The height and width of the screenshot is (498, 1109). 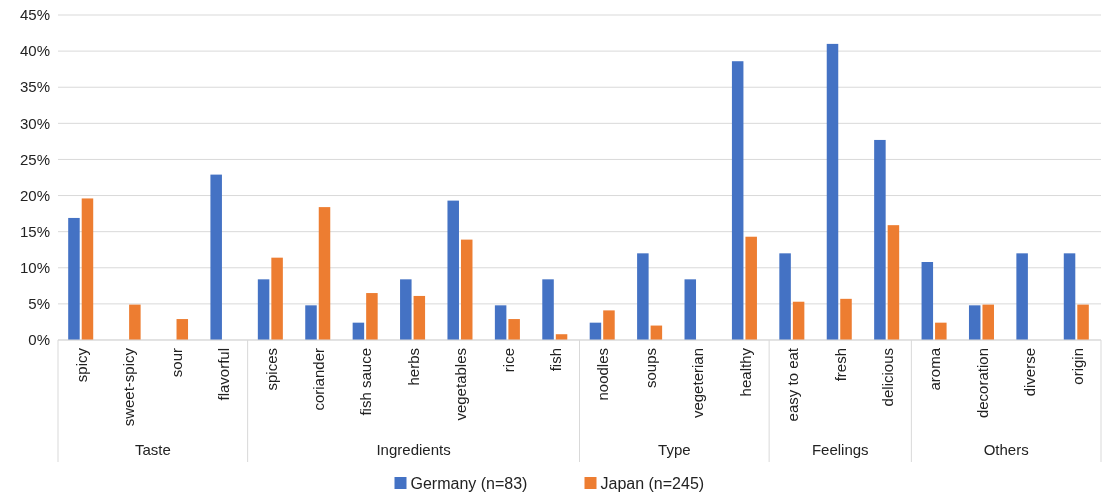 I want to click on x-tick-label: spices, so click(x=271, y=369).